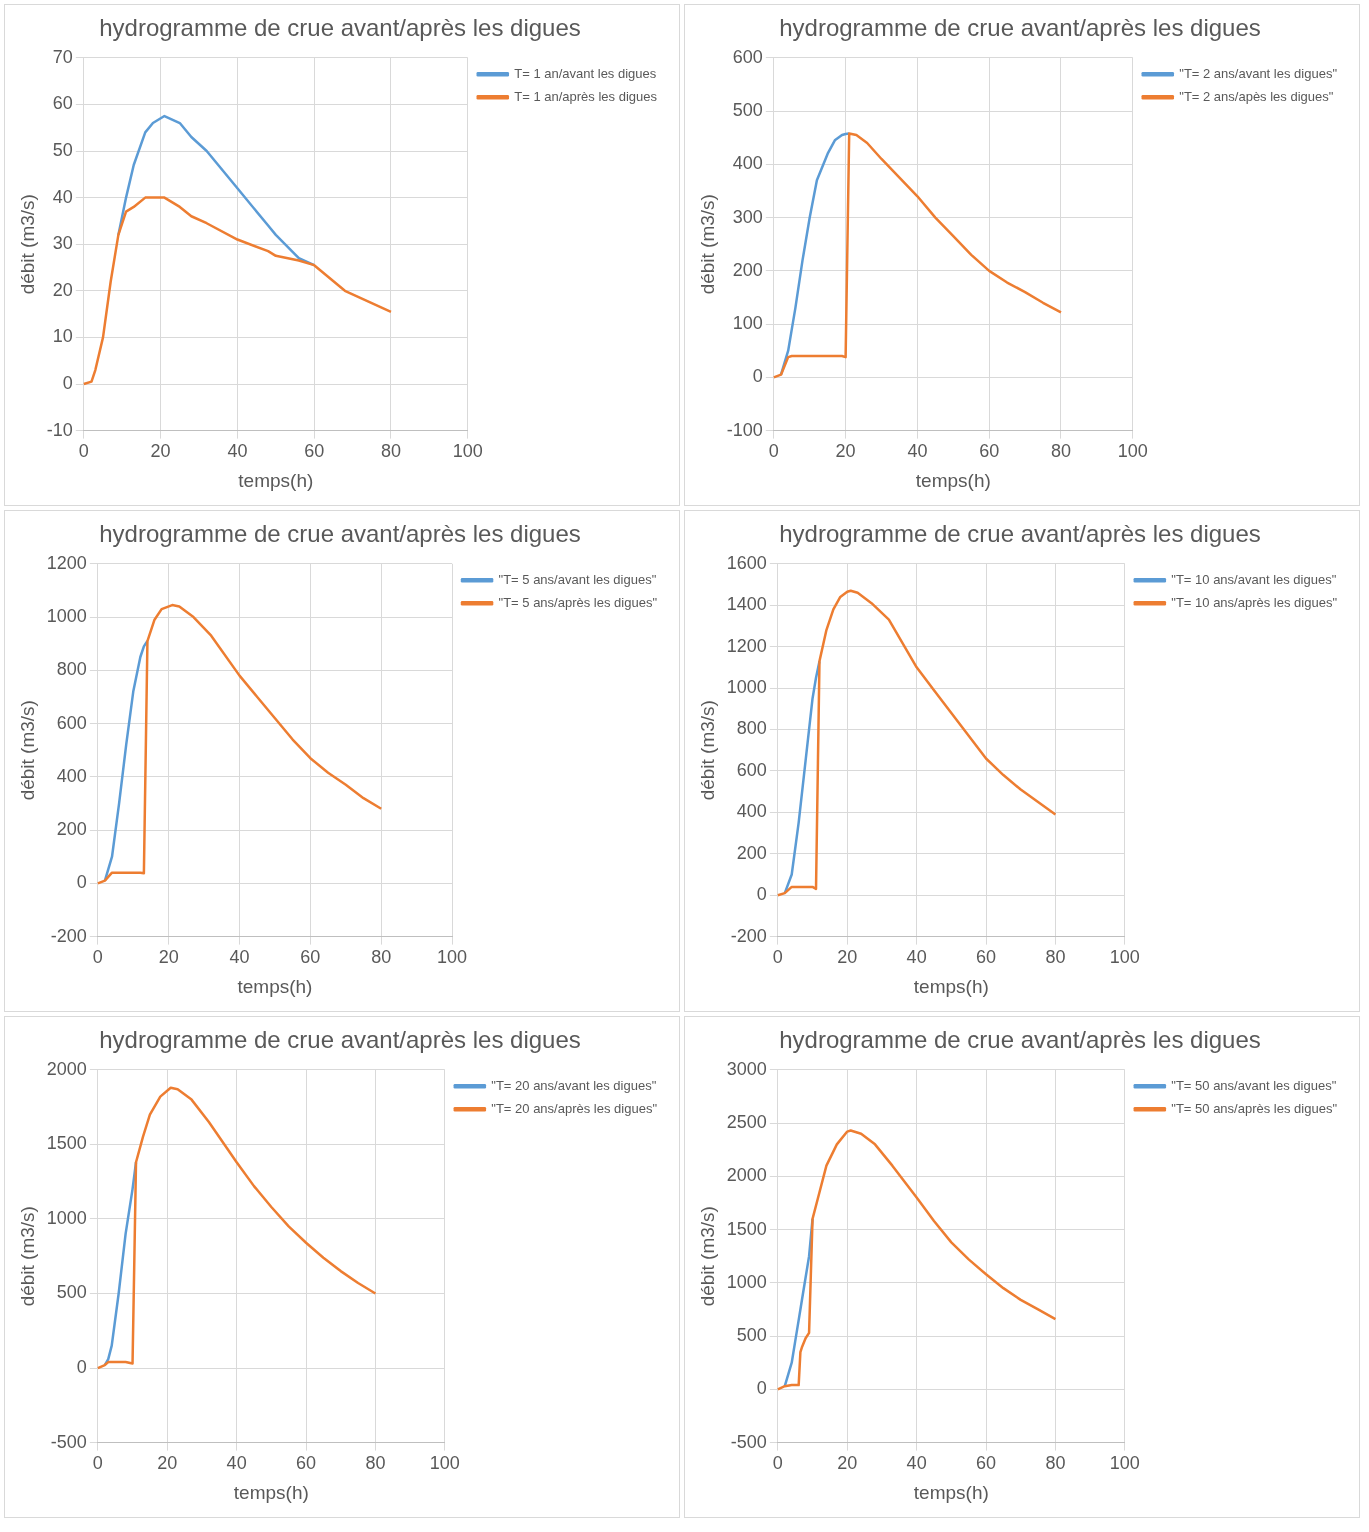 The width and height of the screenshot is (1369, 1532). I want to click on y-tick-label: 70, so click(62, 56).